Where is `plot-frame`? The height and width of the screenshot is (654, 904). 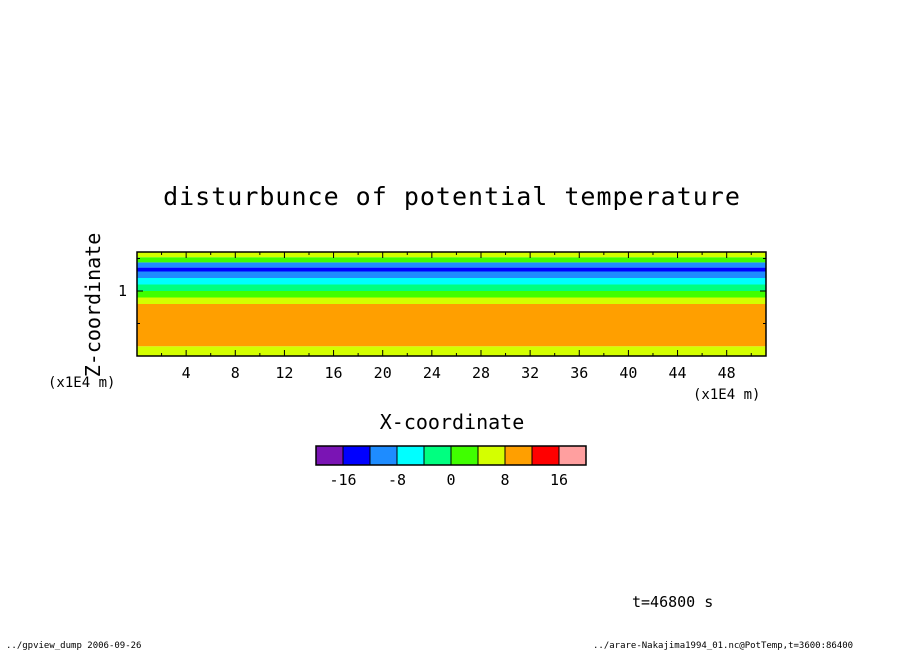
plot-frame is located at coordinates (451, 304).